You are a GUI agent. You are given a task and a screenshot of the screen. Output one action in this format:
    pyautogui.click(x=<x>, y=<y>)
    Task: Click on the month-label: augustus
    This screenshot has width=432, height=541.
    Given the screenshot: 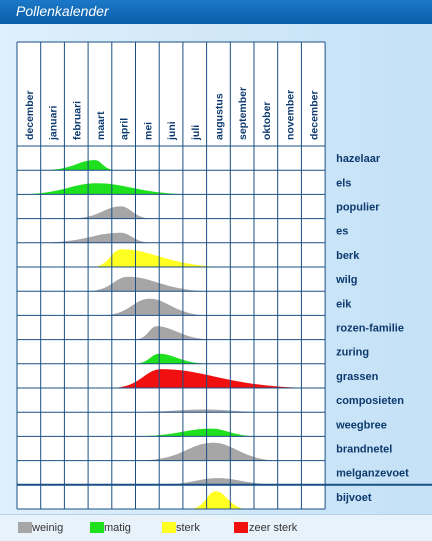 What is the action you would take?
    pyautogui.click(x=219, y=116)
    